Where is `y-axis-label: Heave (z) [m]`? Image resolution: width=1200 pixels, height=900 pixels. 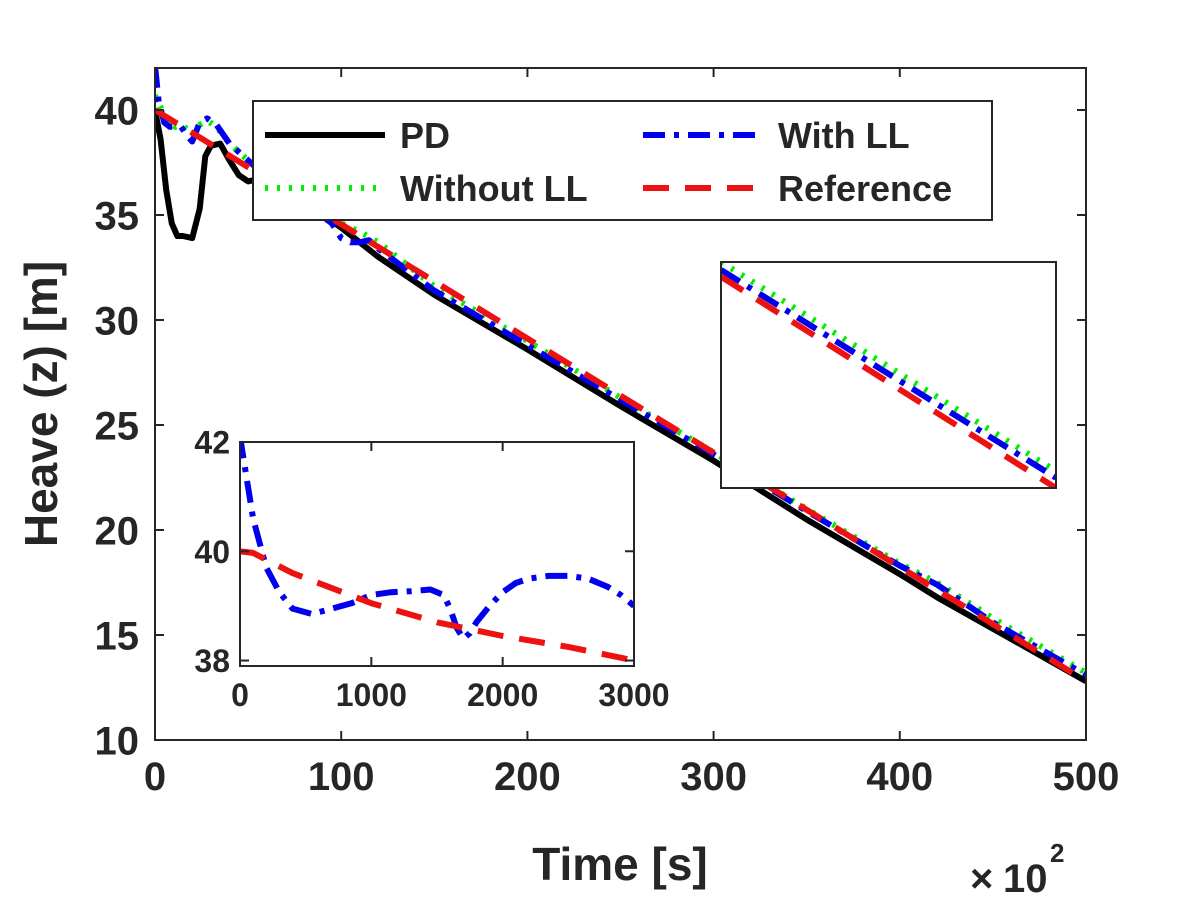
y-axis-label: Heave (z) [m] is located at coordinates (41, 404).